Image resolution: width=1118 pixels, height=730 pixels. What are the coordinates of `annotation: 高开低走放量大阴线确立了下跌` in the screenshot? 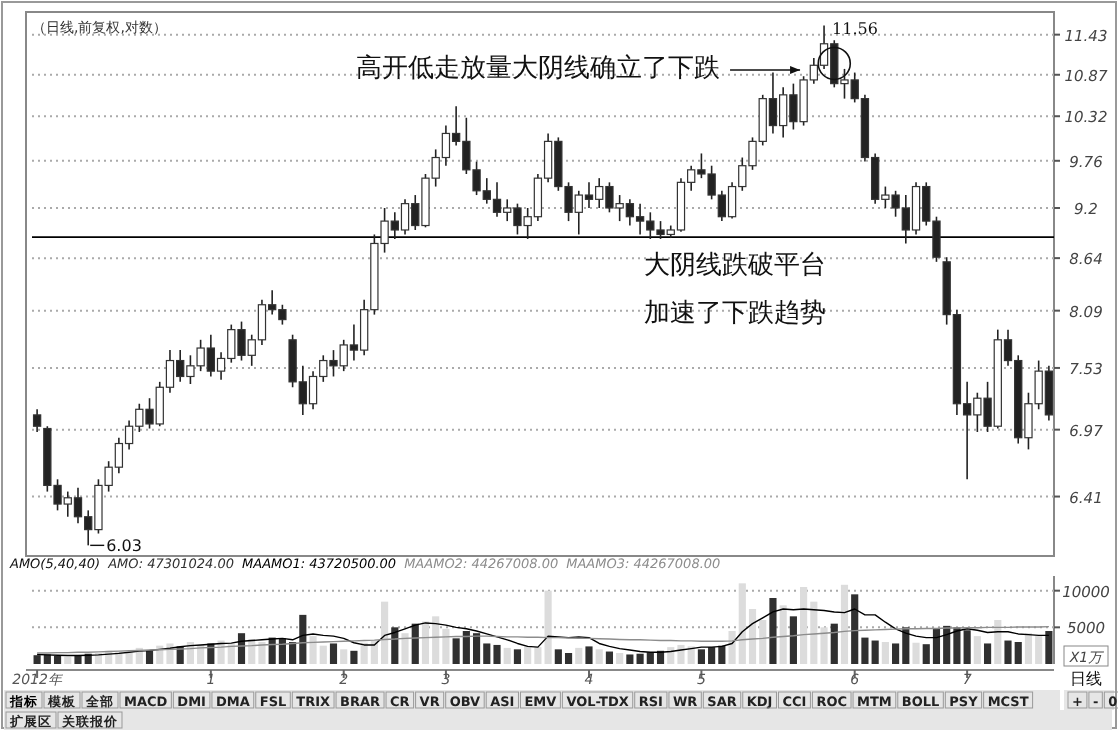 It's located at (538, 68).